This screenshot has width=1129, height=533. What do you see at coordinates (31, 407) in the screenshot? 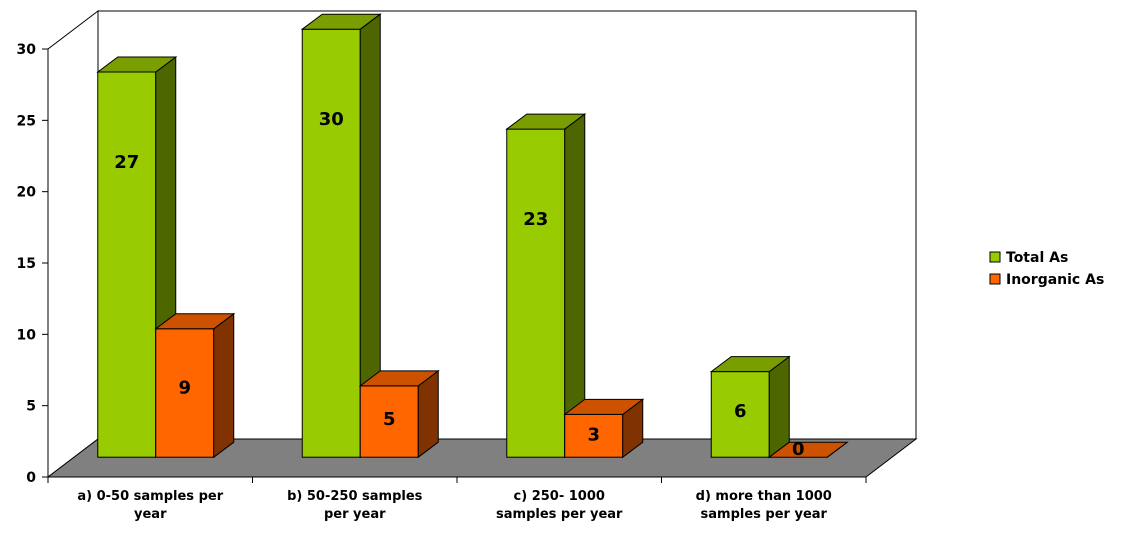
I see `y-tick-label: 5` at bounding box center [31, 407].